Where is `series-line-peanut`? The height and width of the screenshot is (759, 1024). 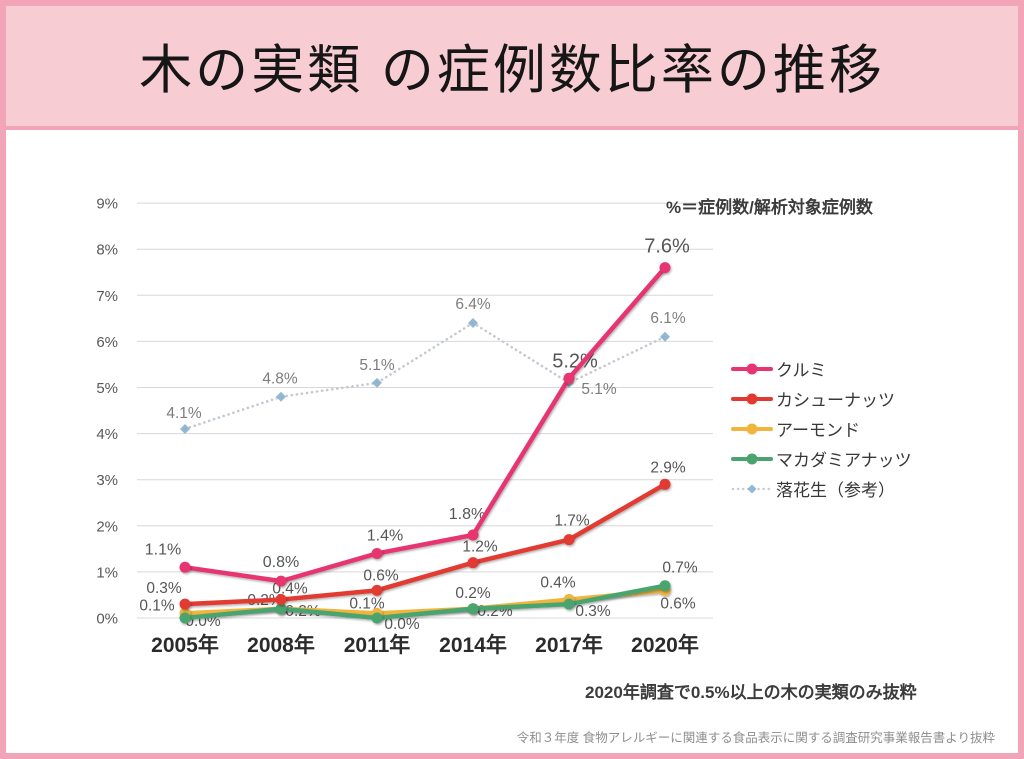
series-line-peanut is located at coordinates (425, 375).